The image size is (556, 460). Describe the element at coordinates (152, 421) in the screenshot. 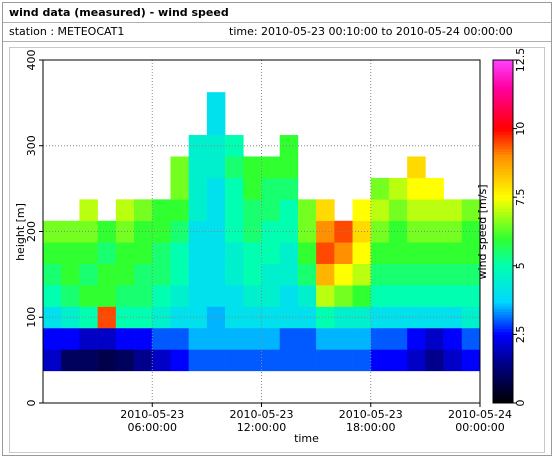

I see `x-tick-label: 2010-05-23 06:00:00` at that location.